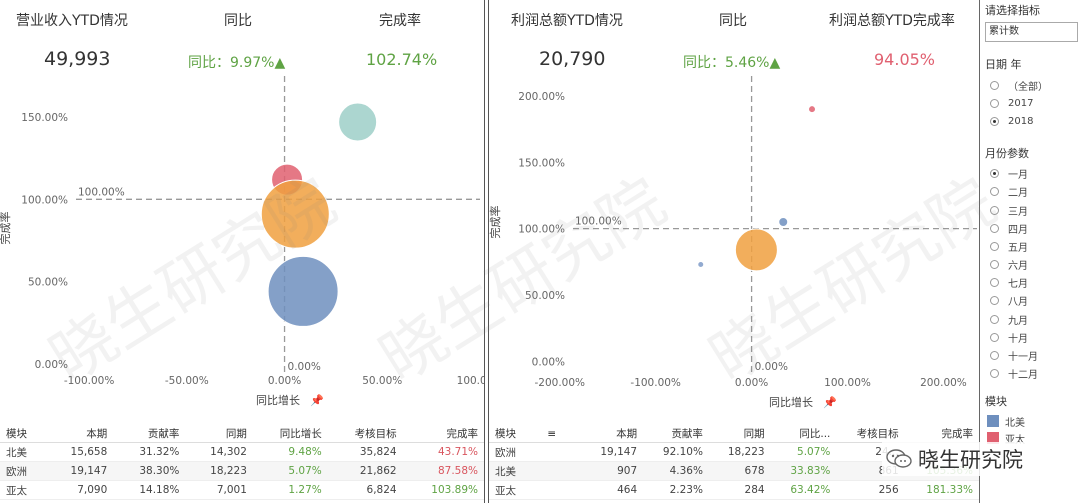 This screenshot has height=503, width=1080. Describe the element at coordinates (993, 421) in the screenshot. I see `legend-swatch` at that location.